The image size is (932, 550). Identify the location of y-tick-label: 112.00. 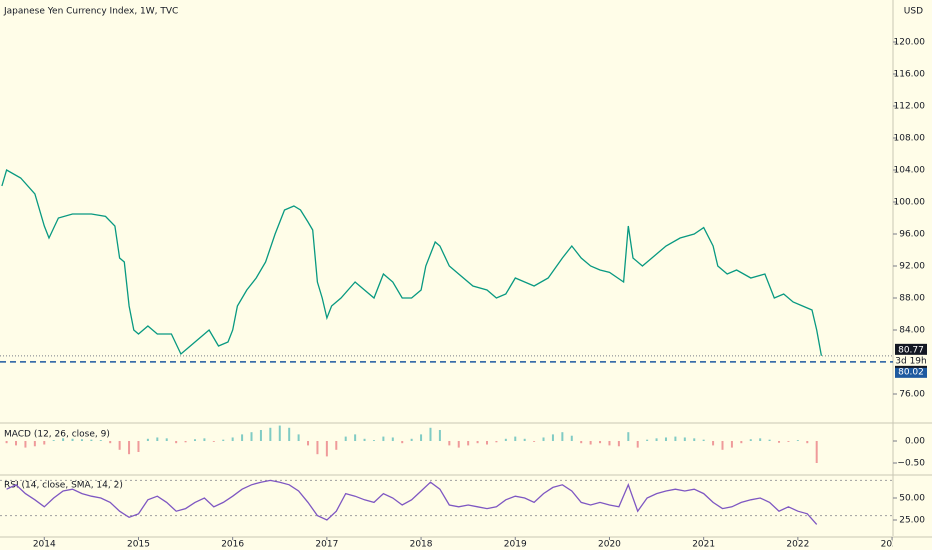
(910, 107).